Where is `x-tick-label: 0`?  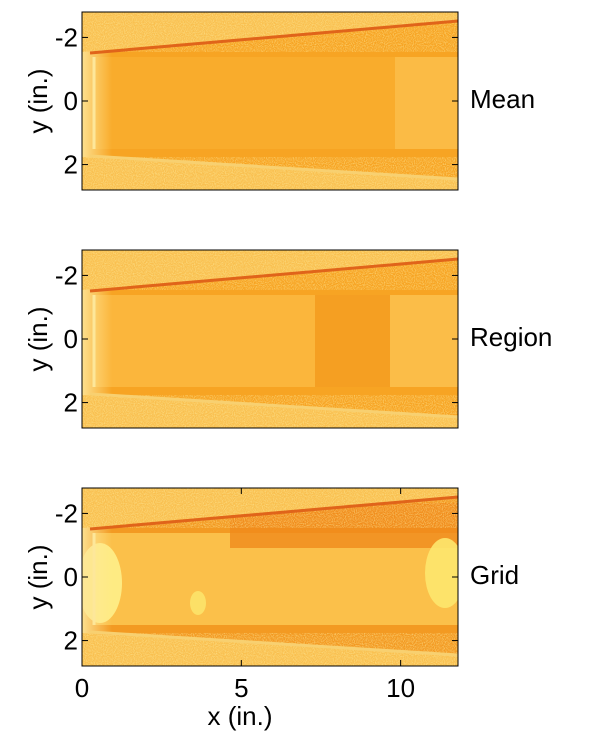 x-tick-label: 0 is located at coordinates (82, 688).